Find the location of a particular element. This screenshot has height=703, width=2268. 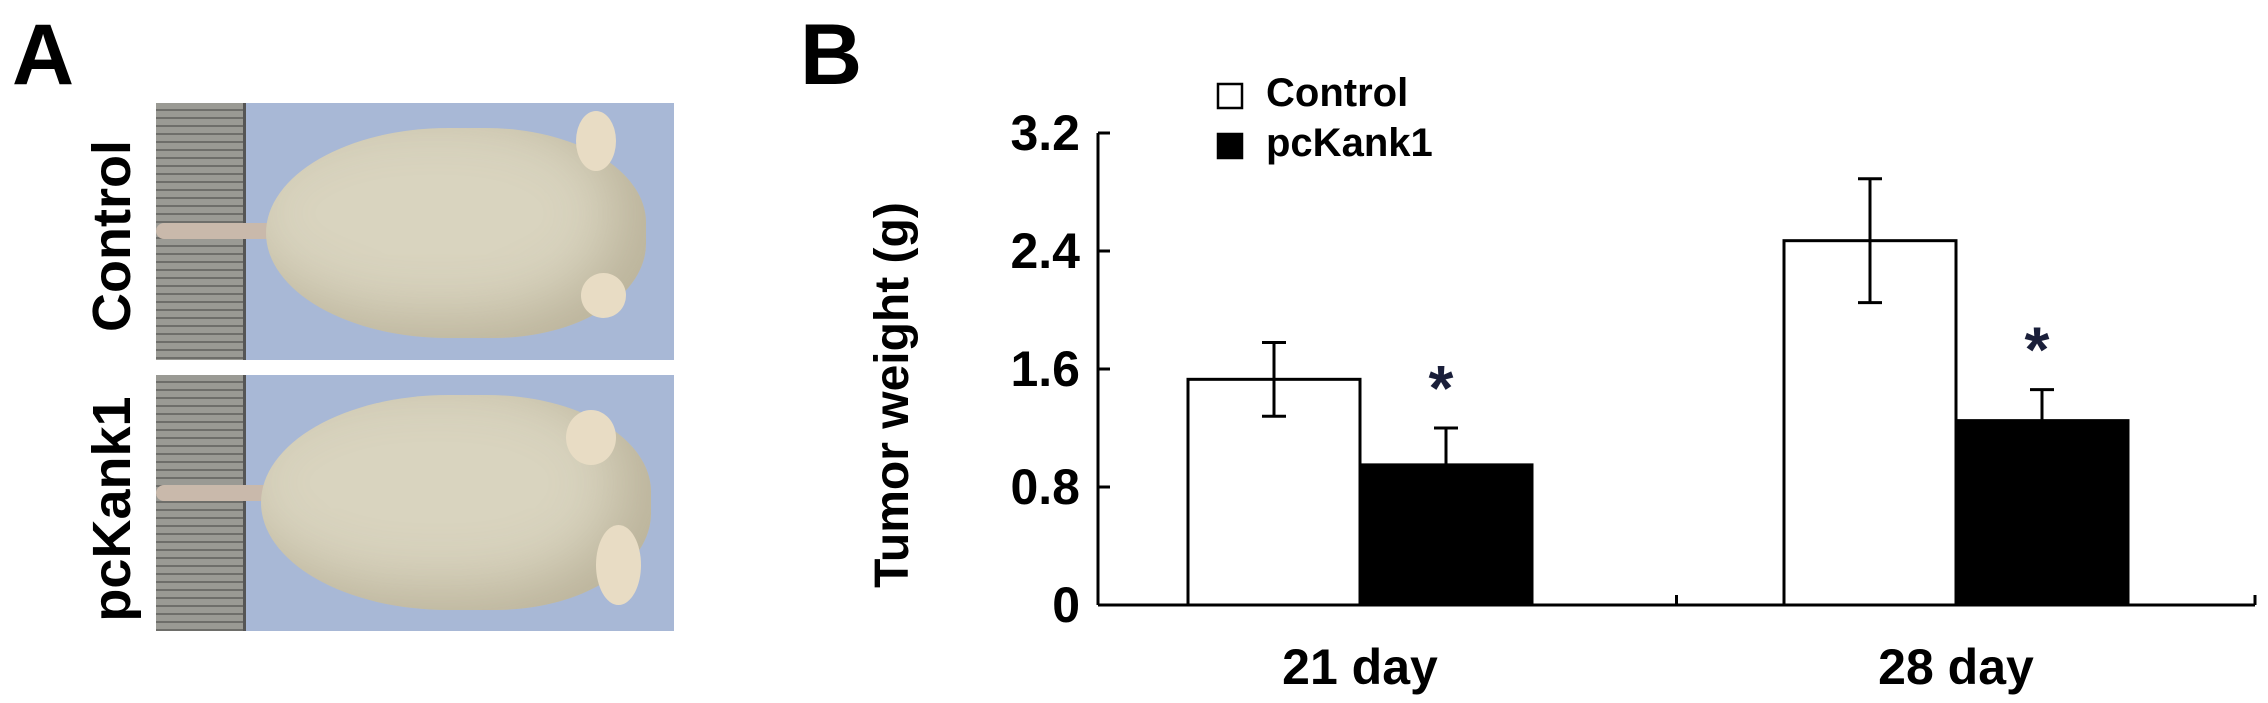

y-axis-label: Tumor weight (g) is located at coordinates (892, 395).